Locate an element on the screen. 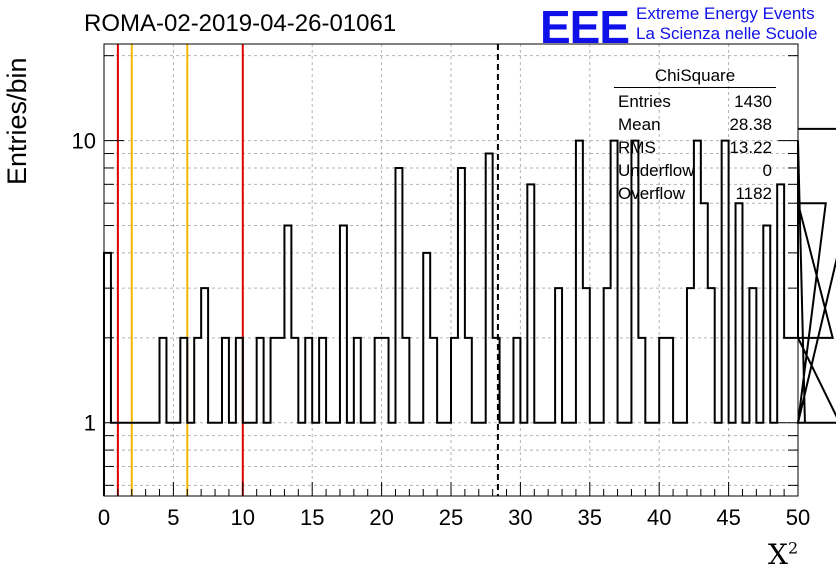 The image size is (836, 572). stats-value: 1430 is located at coordinates (753, 101).